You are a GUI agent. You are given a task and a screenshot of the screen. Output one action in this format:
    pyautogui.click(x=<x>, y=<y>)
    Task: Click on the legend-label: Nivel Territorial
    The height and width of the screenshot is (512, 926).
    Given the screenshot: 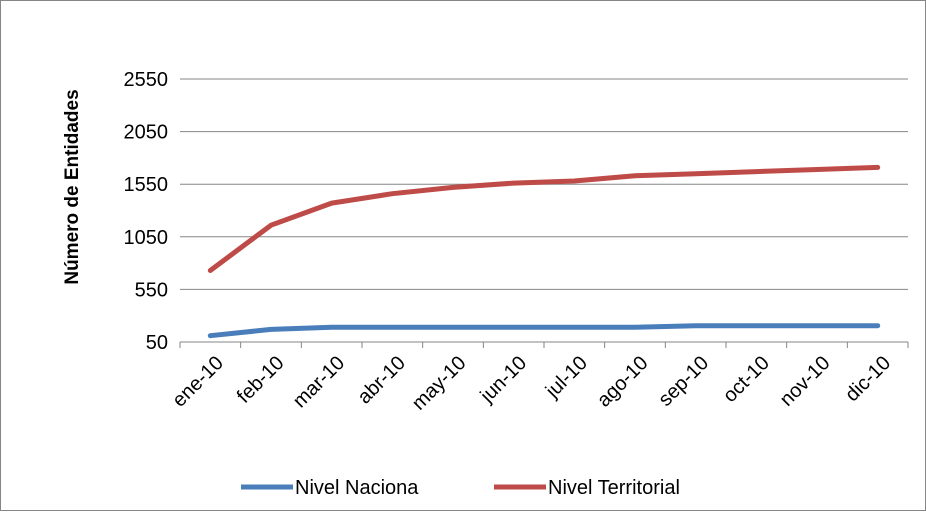 What is the action you would take?
    pyautogui.click(x=614, y=488)
    